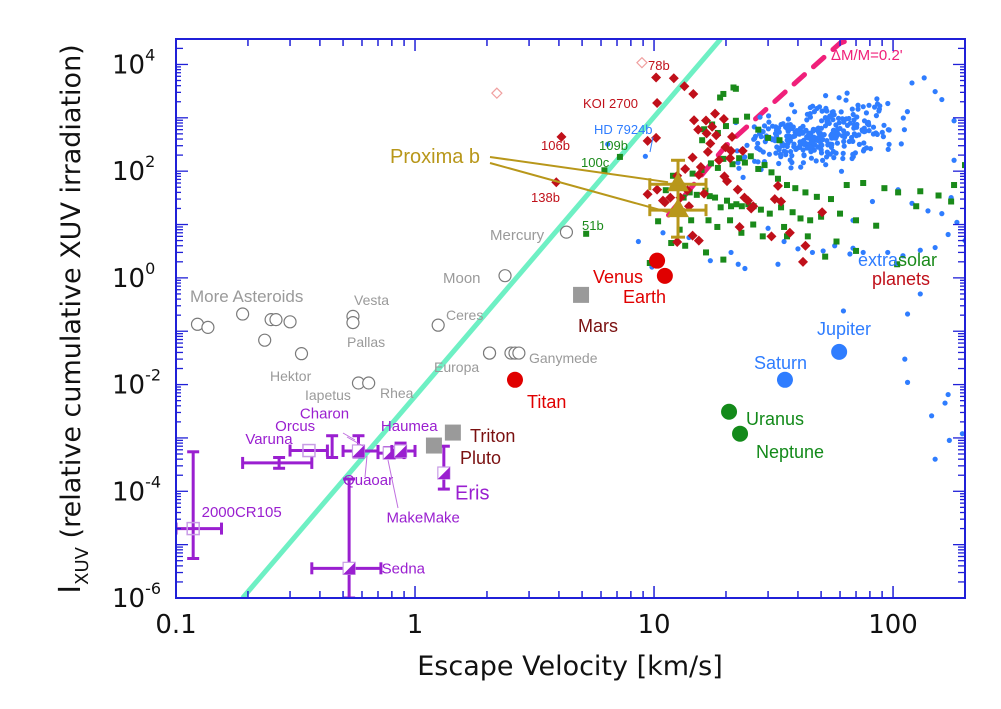  Describe the element at coordinates (780, 363) in the screenshot. I see `label-saturn: Saturn` at that location.